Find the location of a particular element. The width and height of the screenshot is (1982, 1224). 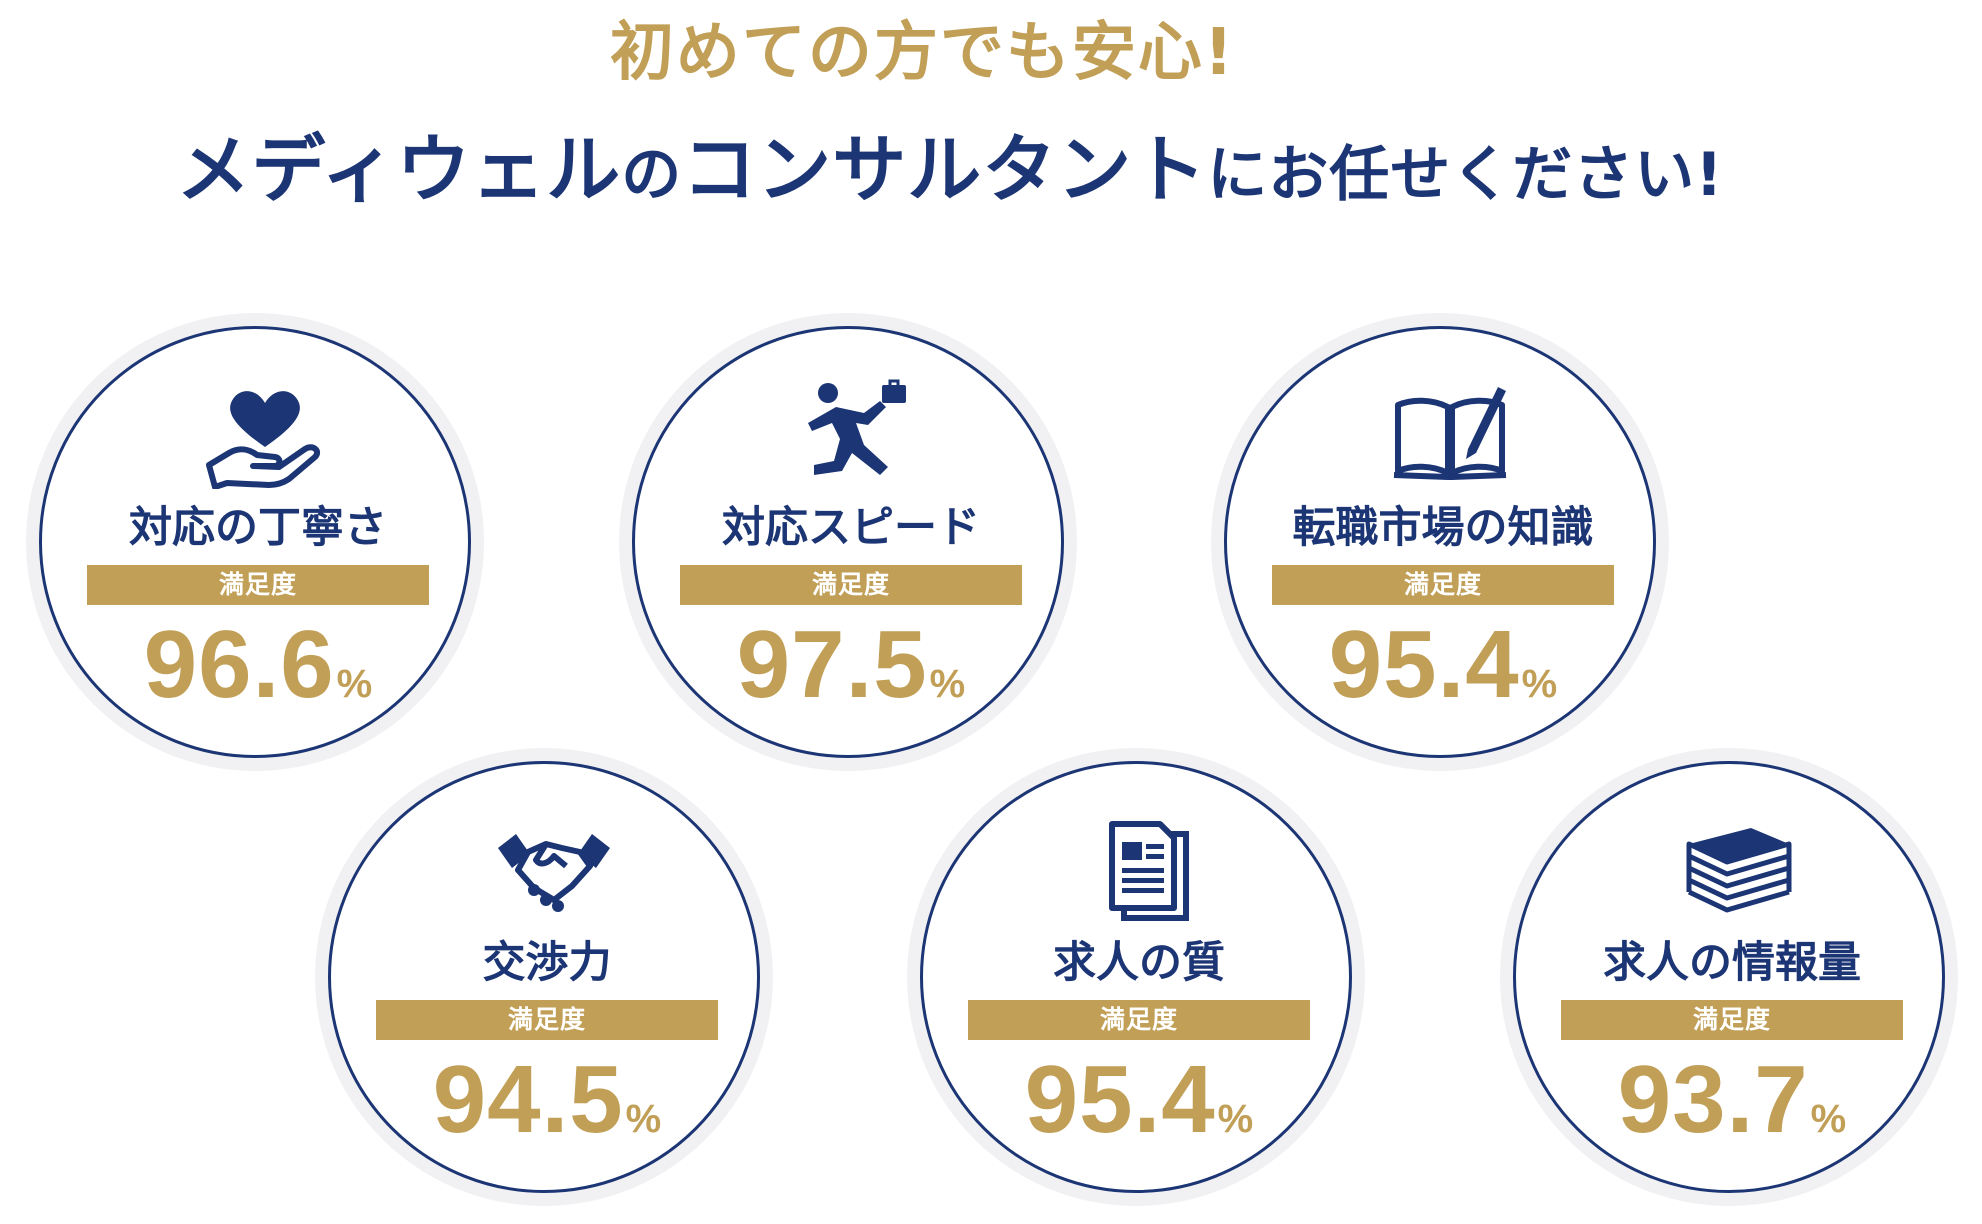

satisfaction-value: 96.6% is located at coordinates (258, 664).